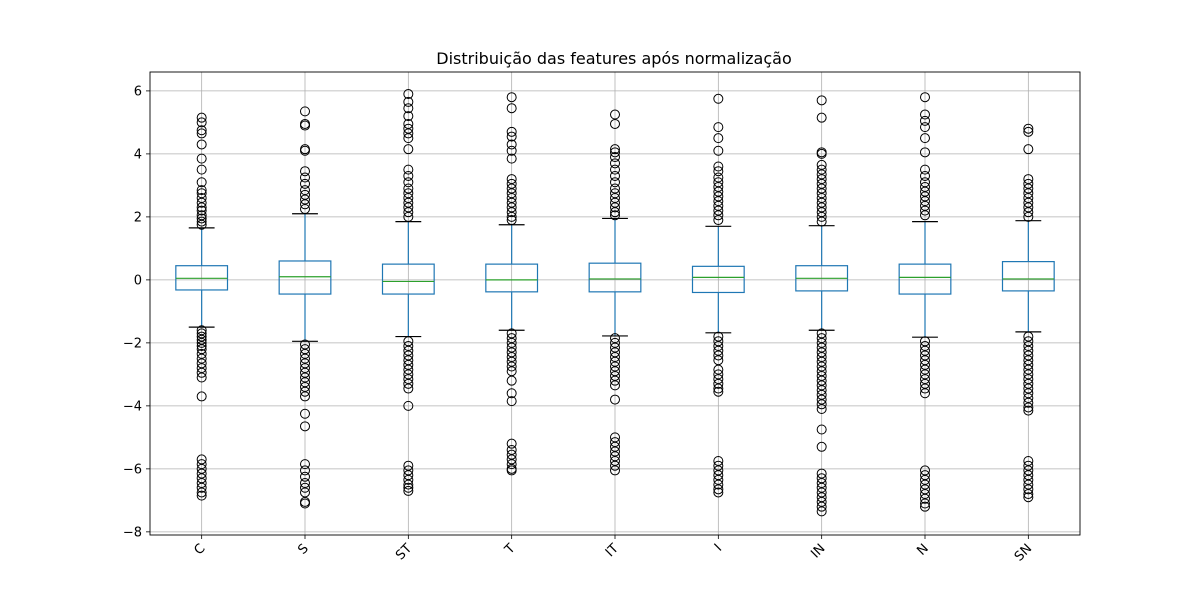 The width and height of the screenshot is (1200, 600). Describe the element at coordinates (922, 549) in the screenshot. I see `x-tick-label: N` at that location.